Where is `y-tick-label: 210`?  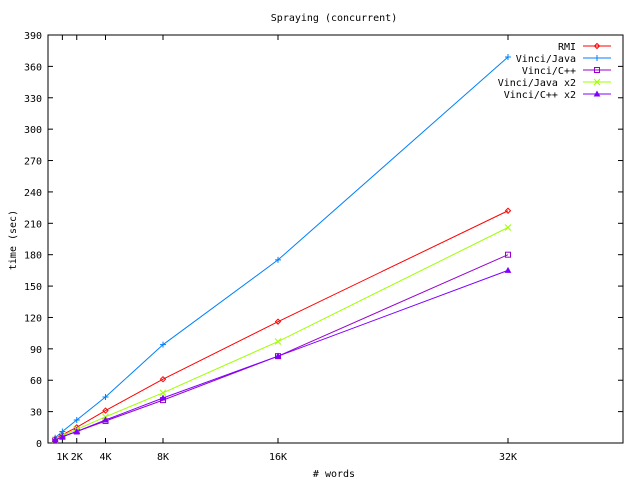
y-tick-label: 210 is located at coordinates (33, 224).